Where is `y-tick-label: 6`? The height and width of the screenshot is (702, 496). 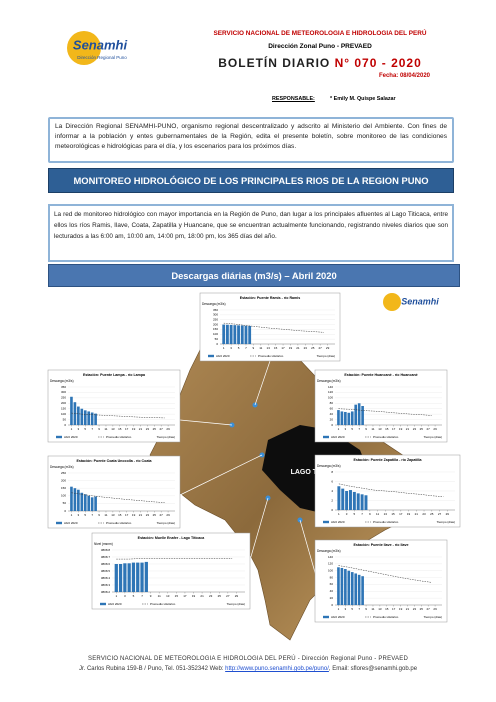
y-tick-label: 6 is located at coordinates (332, 481).